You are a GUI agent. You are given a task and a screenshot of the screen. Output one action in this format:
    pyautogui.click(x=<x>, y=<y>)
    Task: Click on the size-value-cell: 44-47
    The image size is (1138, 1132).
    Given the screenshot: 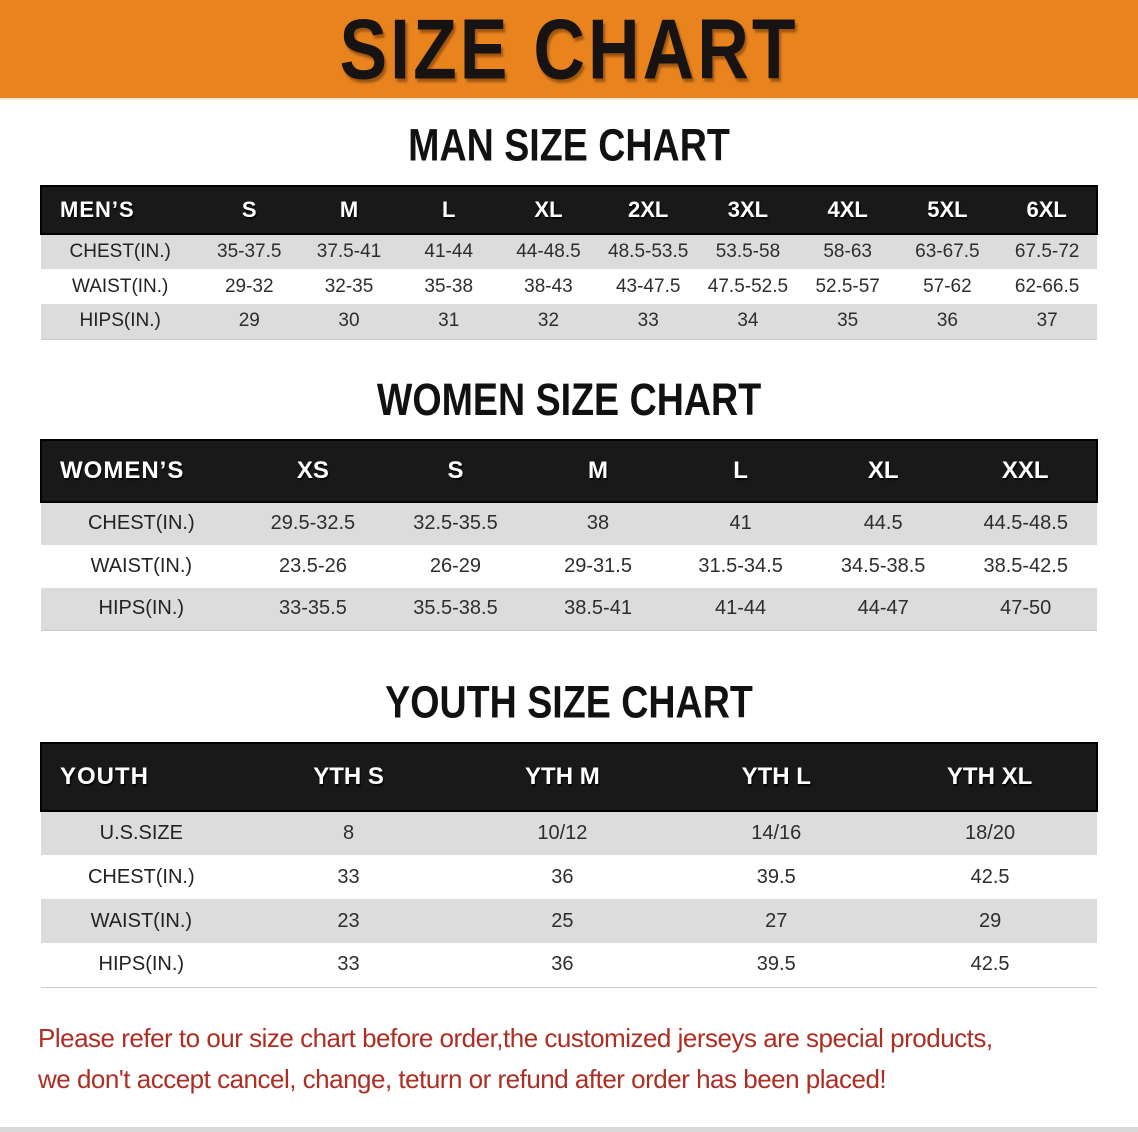 What is the action you would take?
    pyautogui.click(x=883, y=608)
    